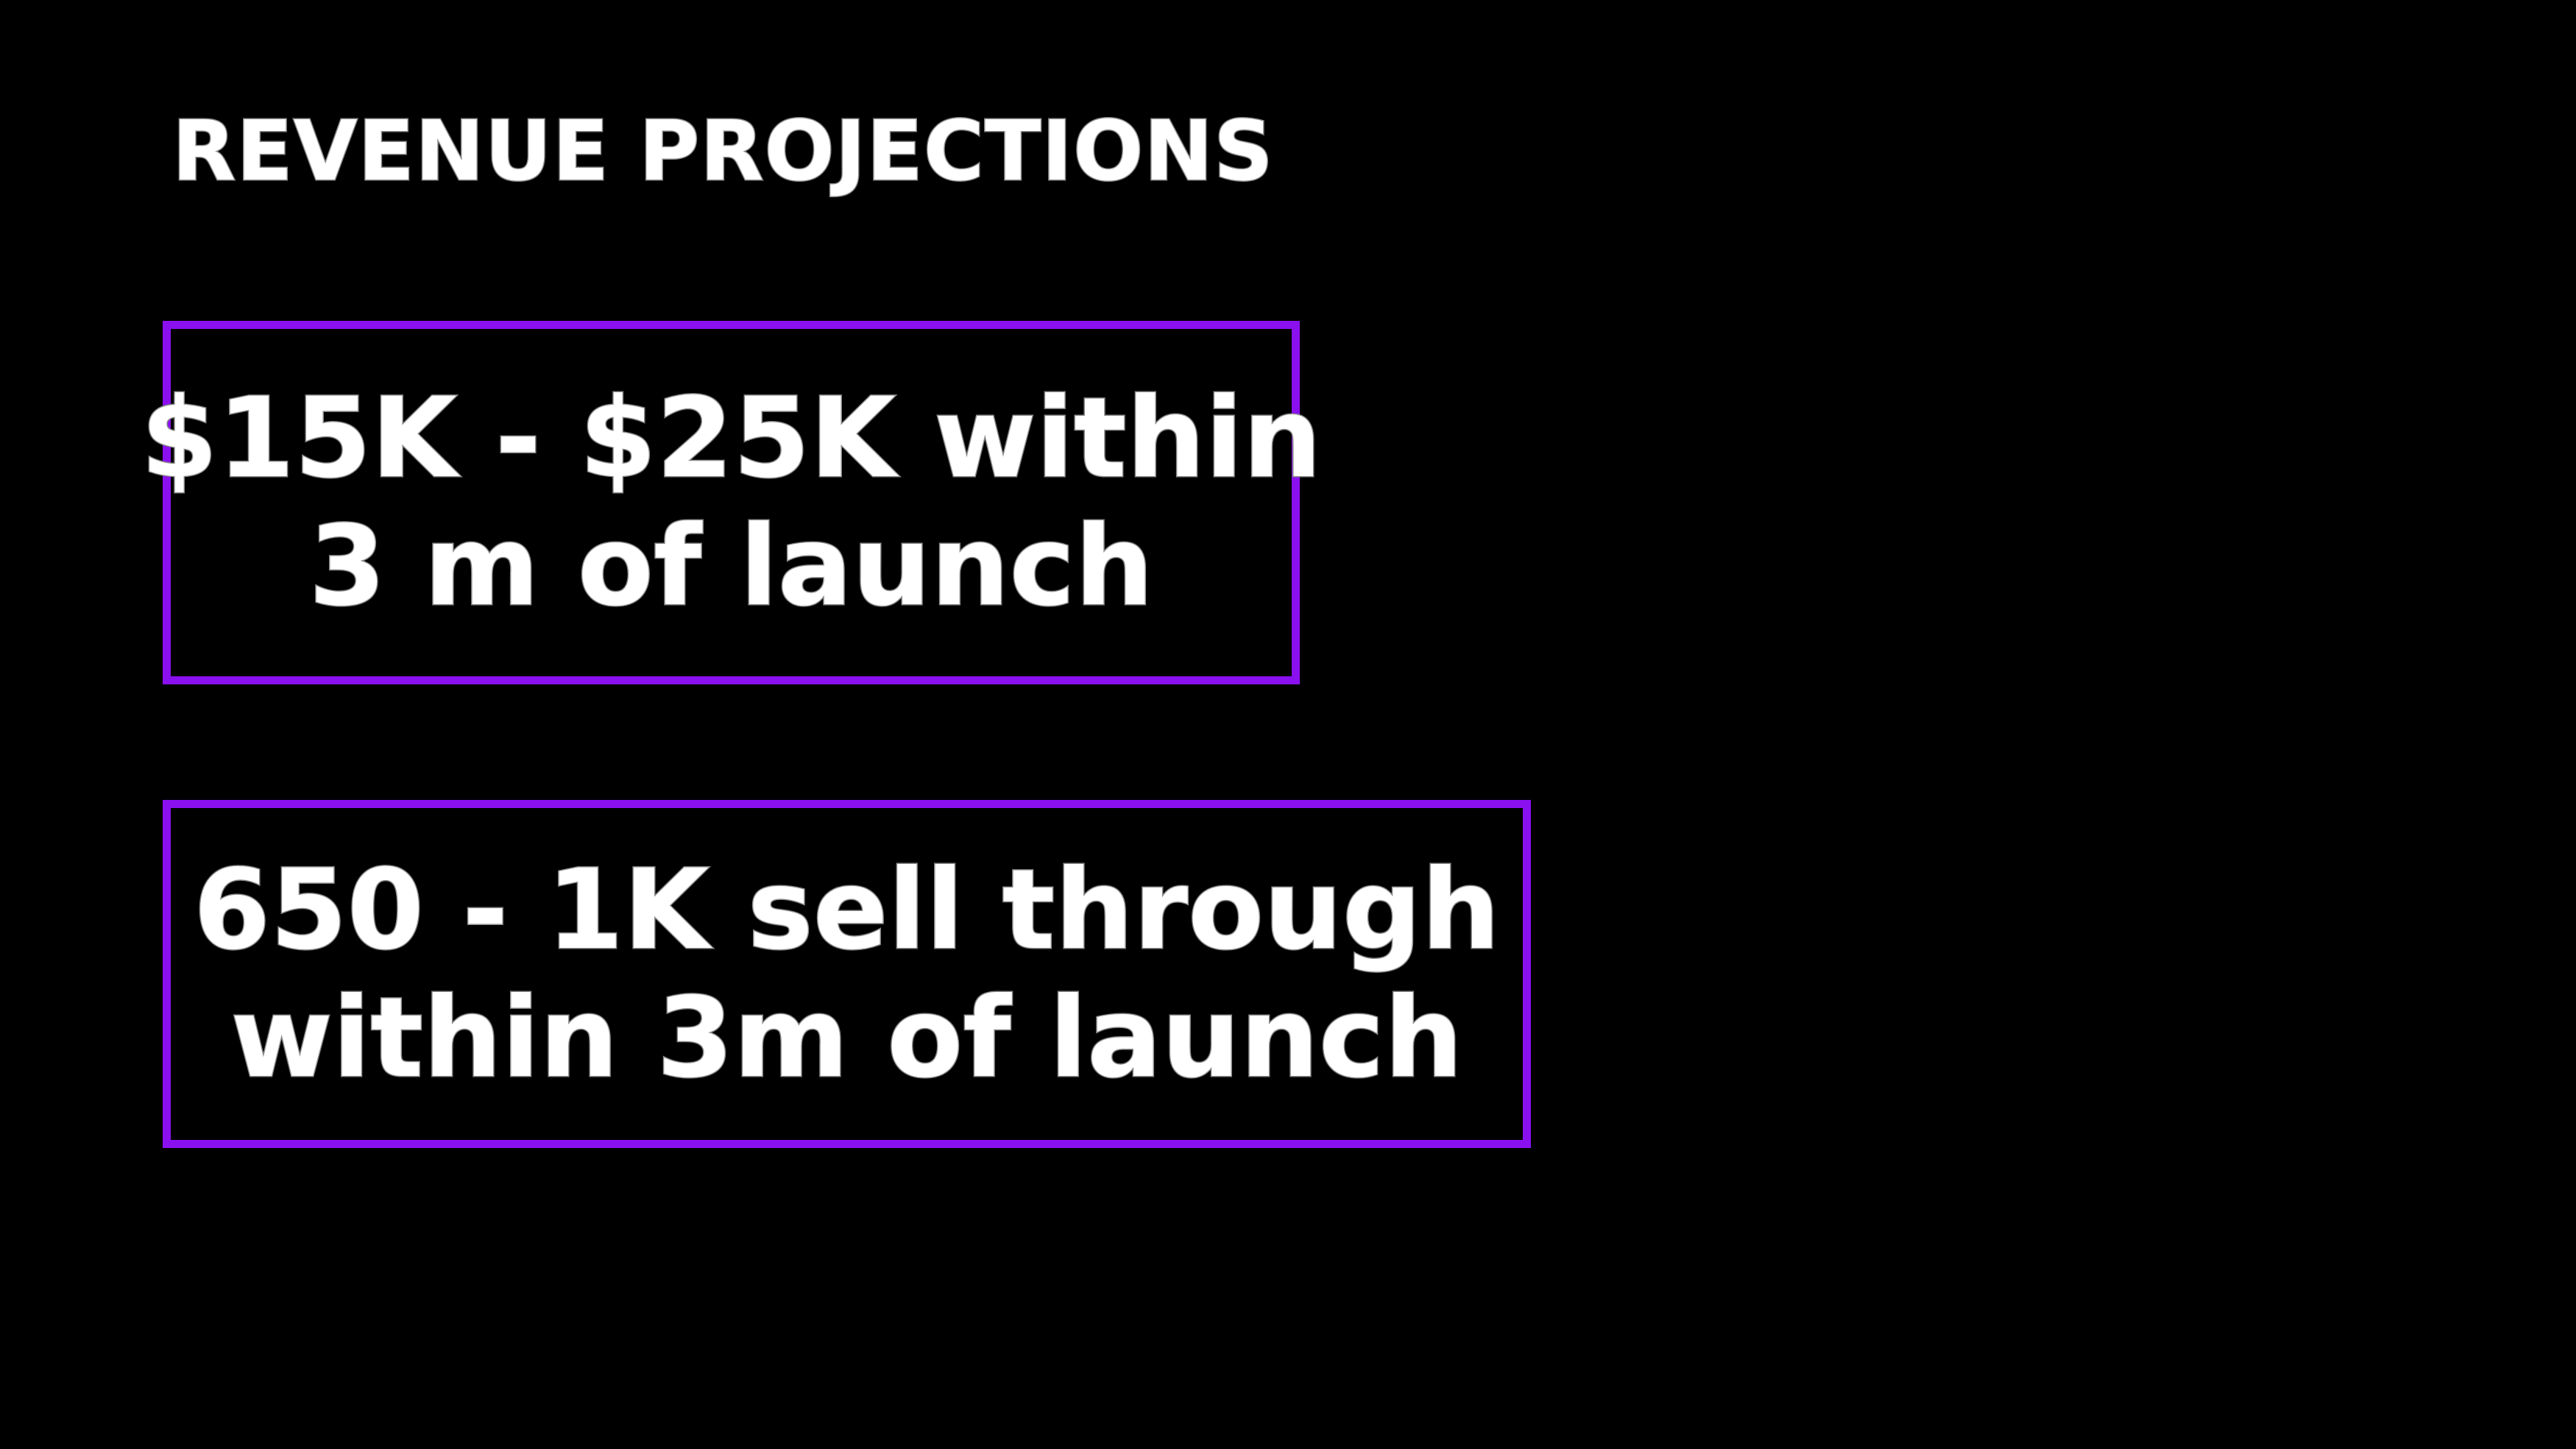 The image size is (2576, 1449). I want to click on sell-through-line-1: 650 - 1K sell through, so click(847, 910).